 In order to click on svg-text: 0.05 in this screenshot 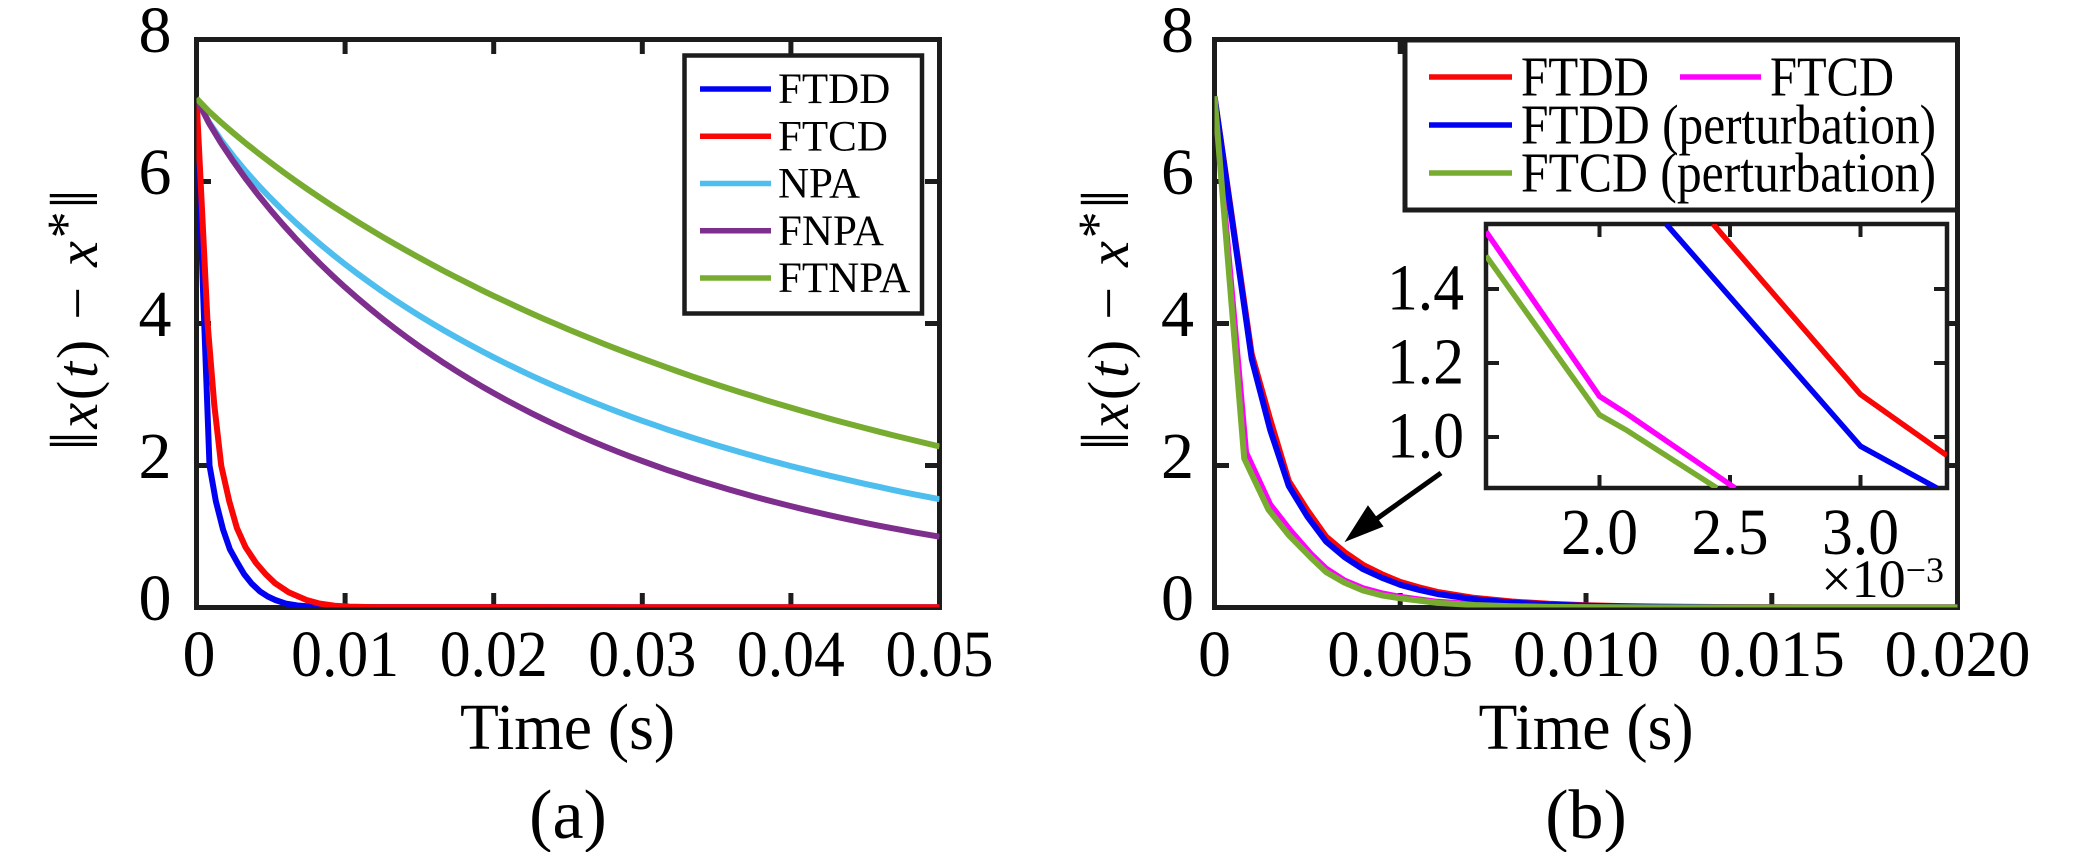, I will do `click(940, 654)`.